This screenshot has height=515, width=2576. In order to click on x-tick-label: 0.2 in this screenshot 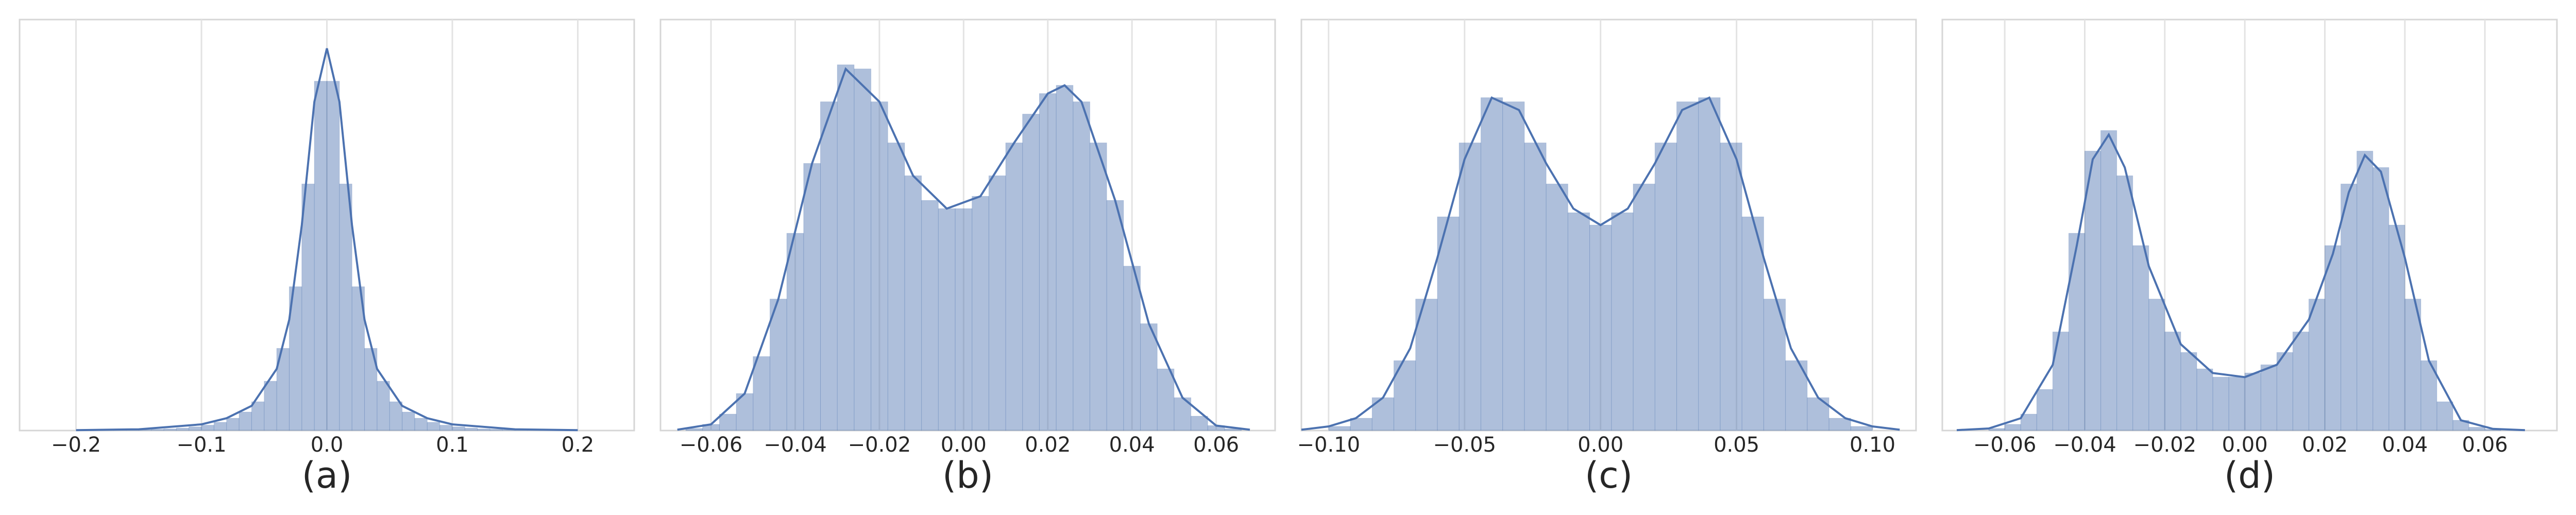, I will do `click(578, 445)`.